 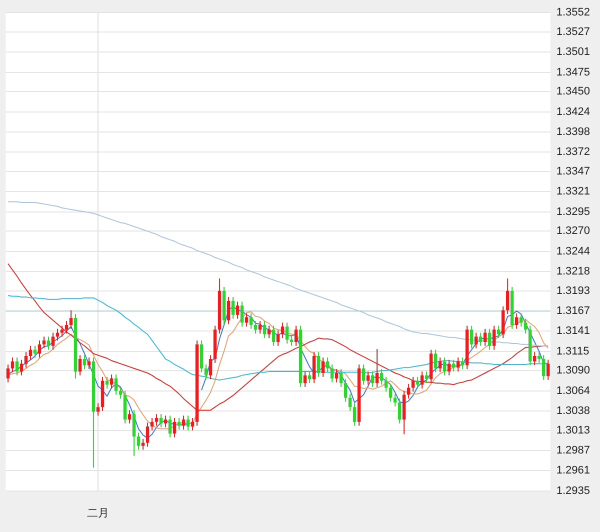 I want to click on y-tick-label: 1.2935, so click(x=573, y=490).